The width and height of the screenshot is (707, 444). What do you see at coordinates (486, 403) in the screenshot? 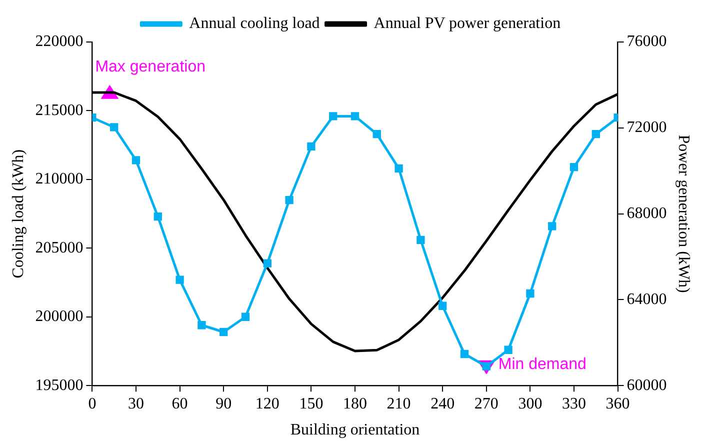
I see `x-tick-label: 270` at bounding box center [486, 403].